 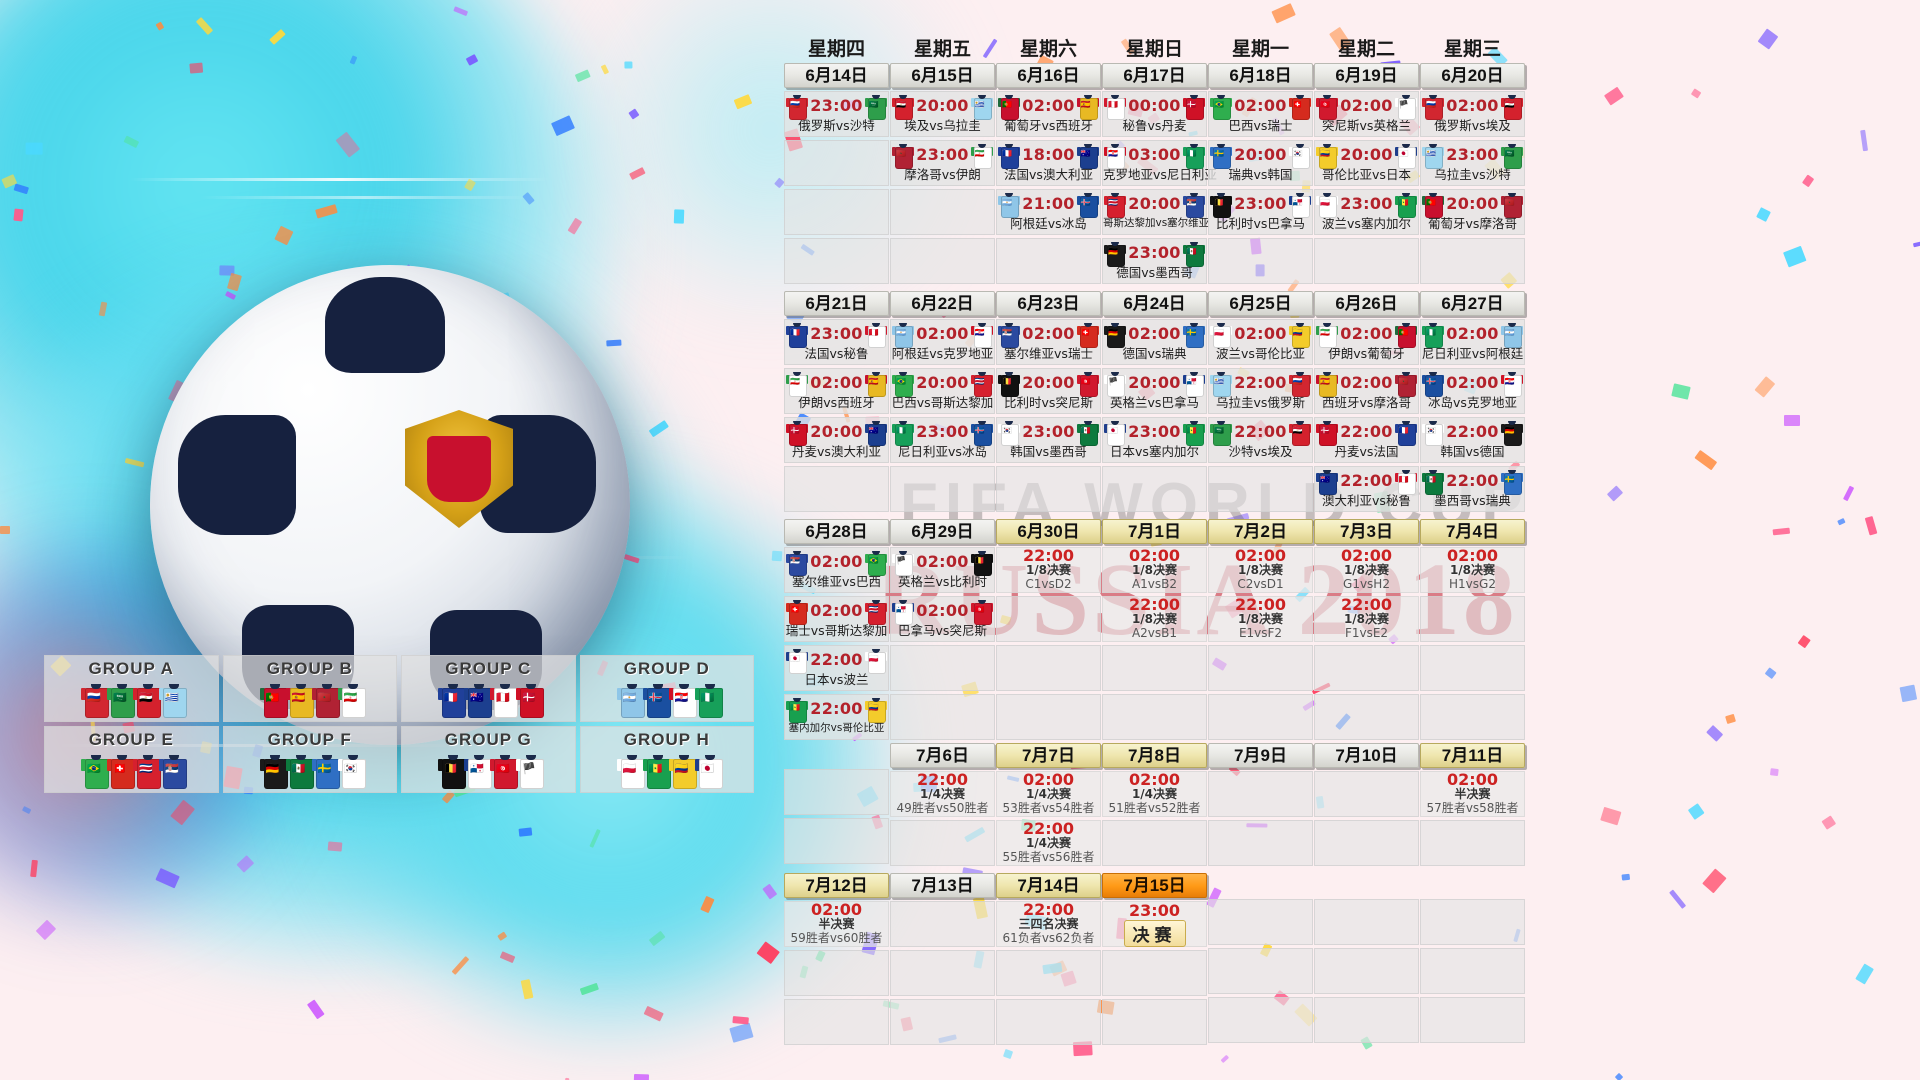 I want to click on date-header: 6月29日, so click(x=942, y=531).